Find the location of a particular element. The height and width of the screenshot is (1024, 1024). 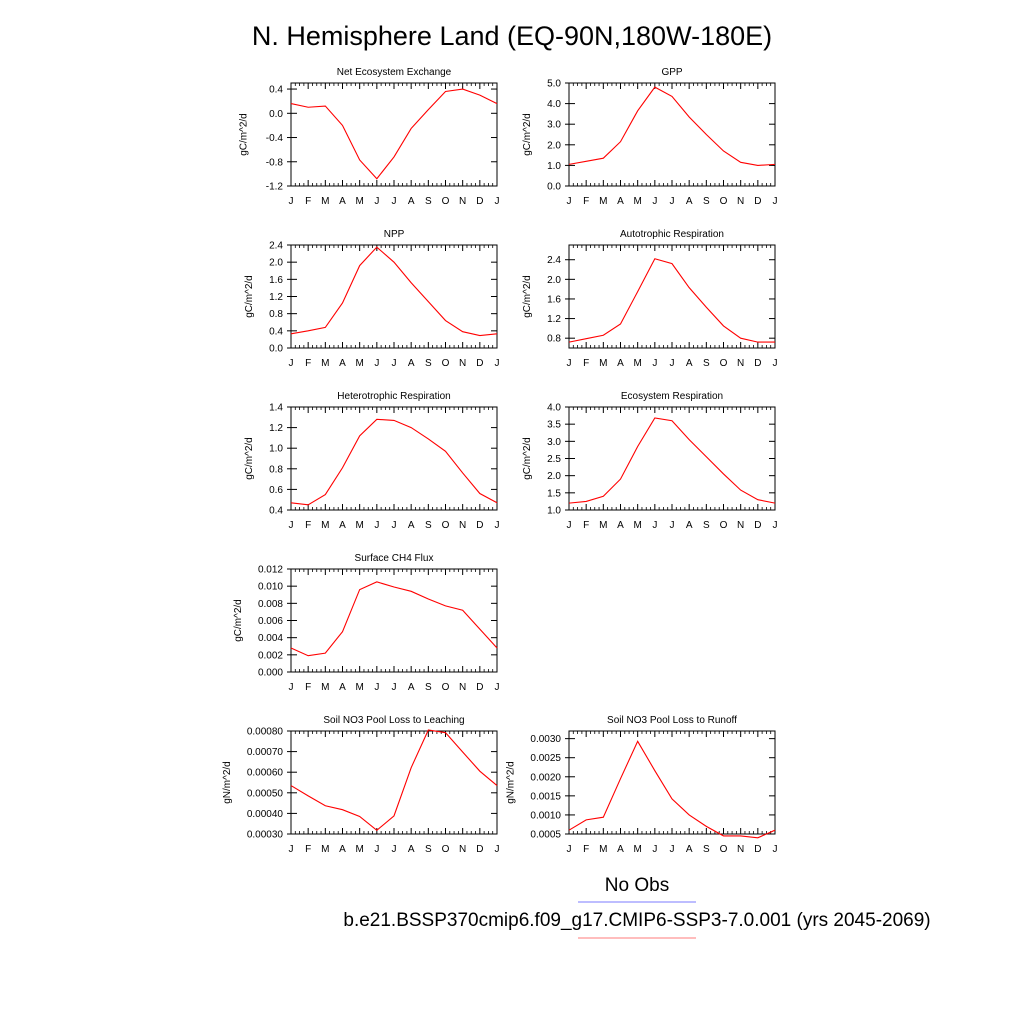

y-tick-label: 0.0025 is located at coordinates (545, 758).